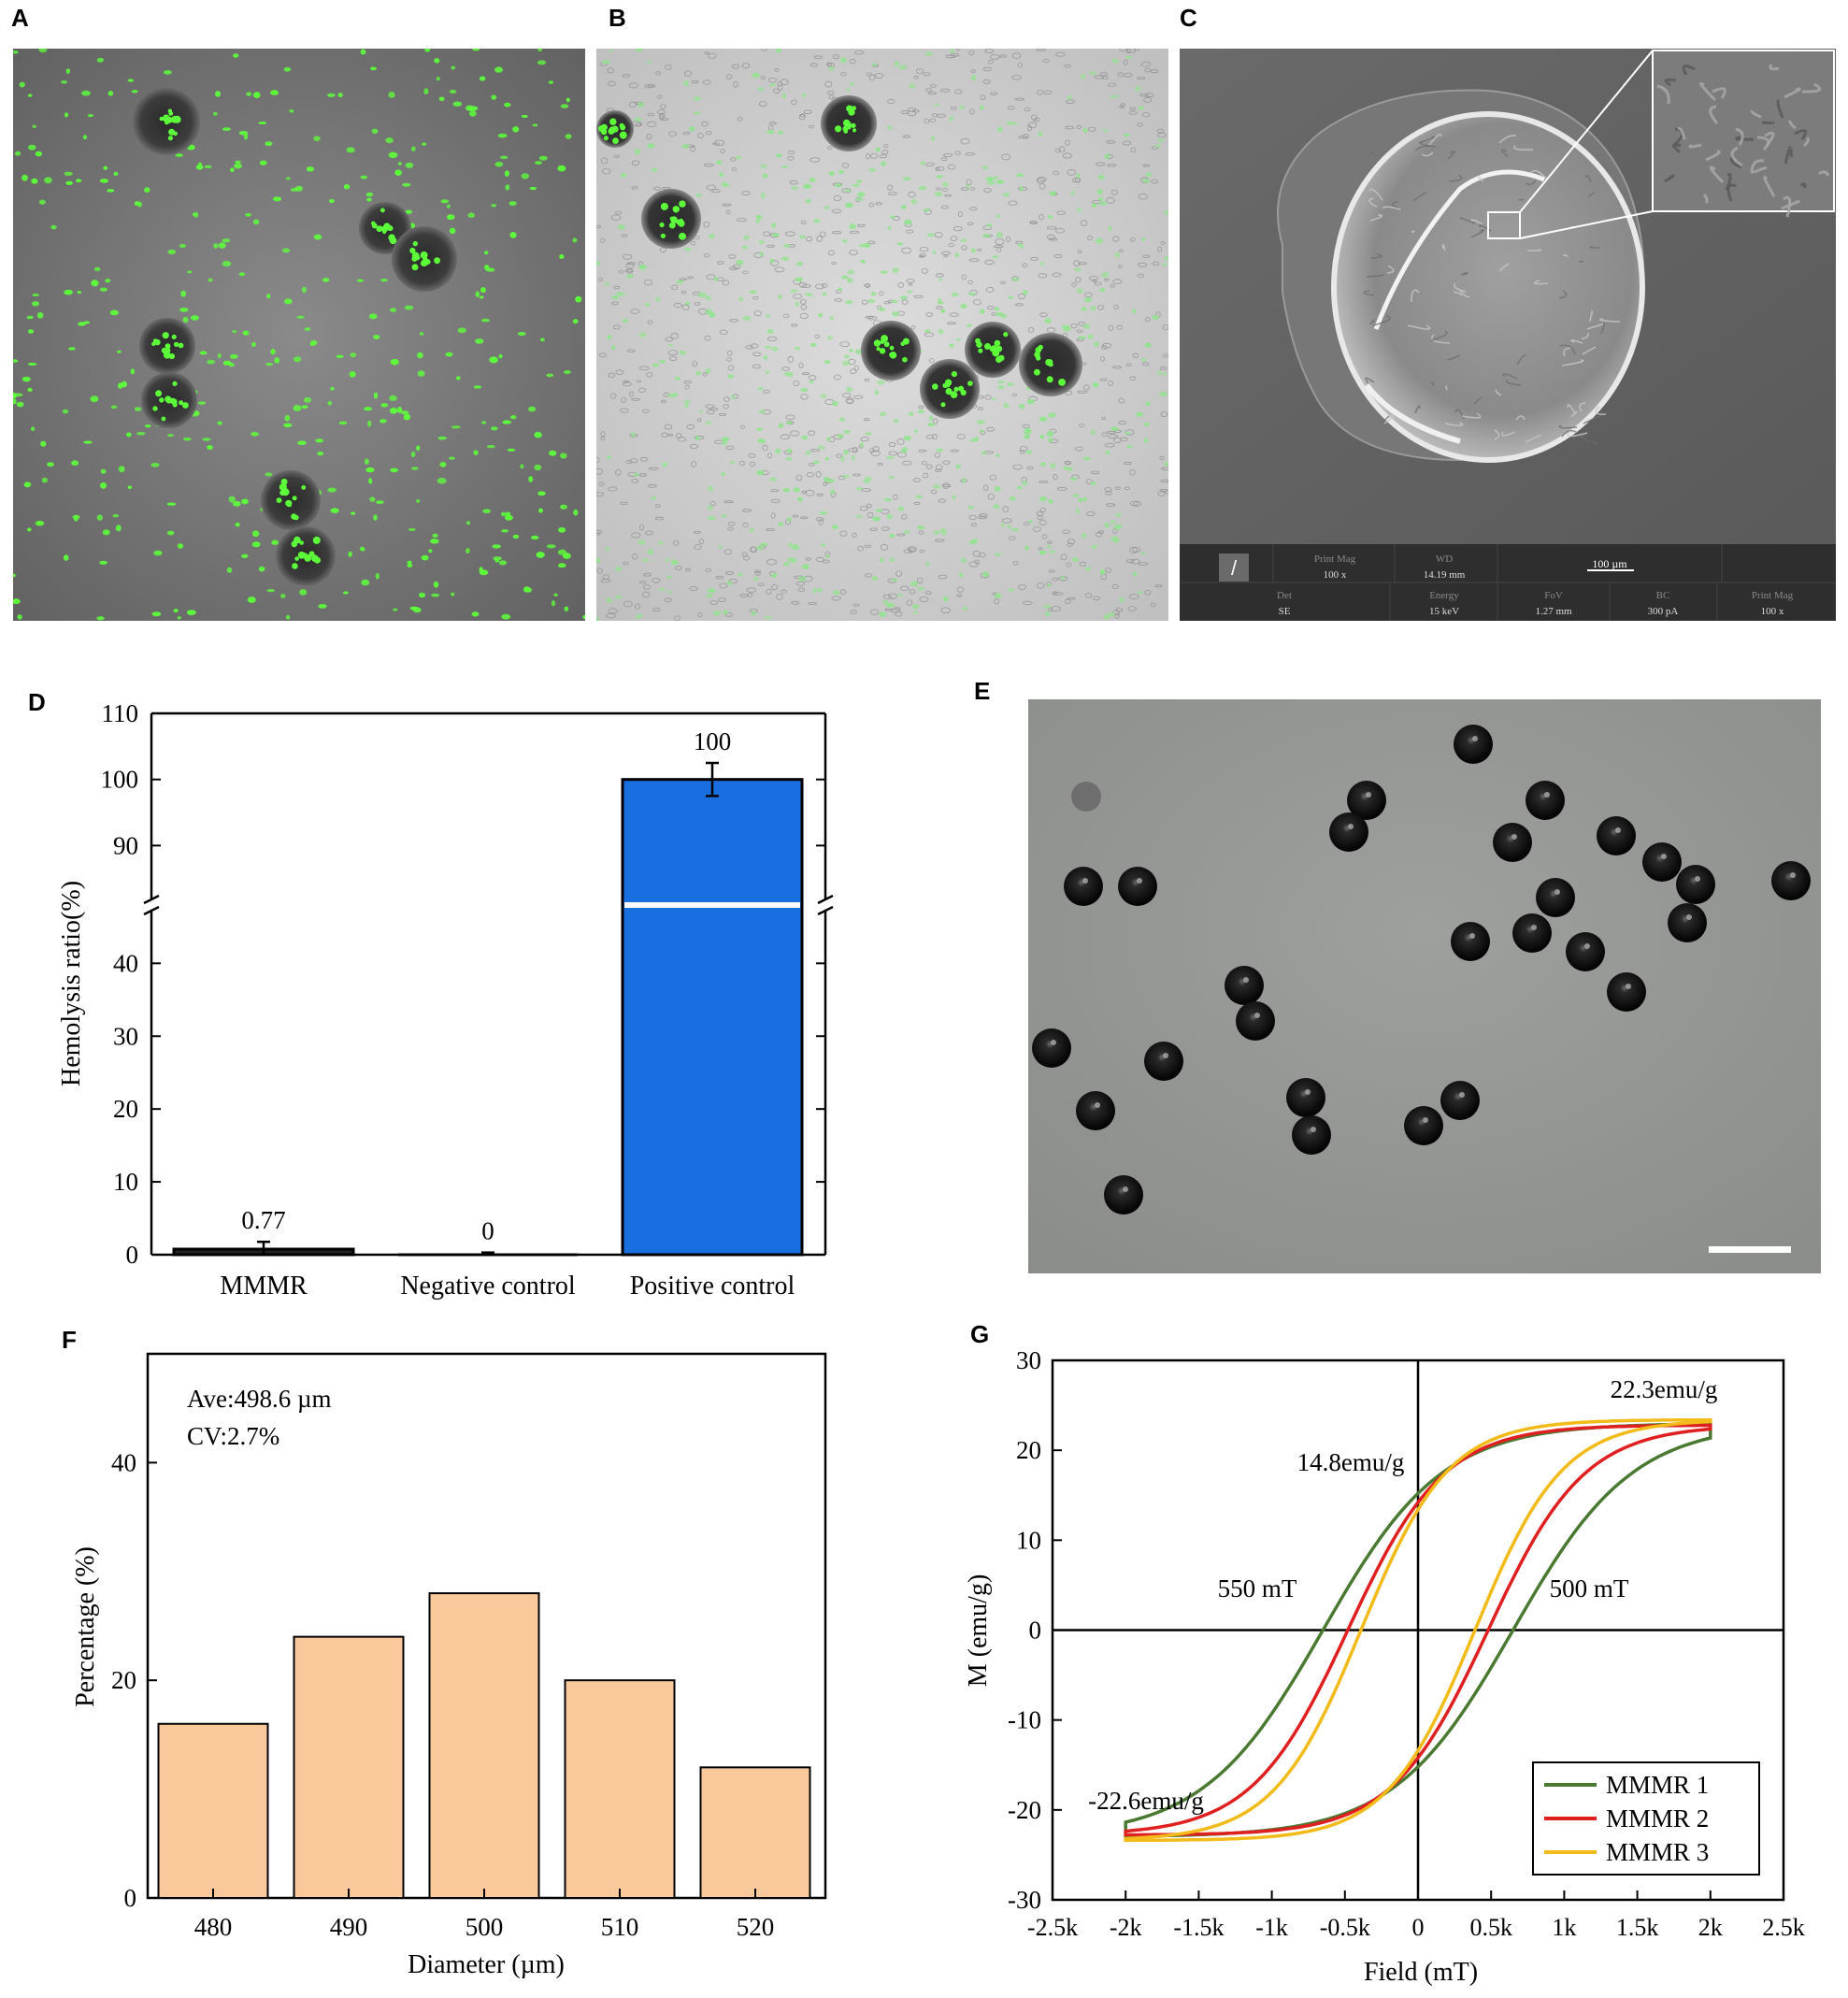 This screenshot has height=1998, width=1848. Describe the element at coordinates (71, 983) in the screenshot. I see `d-y-axis-label: Hemolysis ratio(%)` at that location.